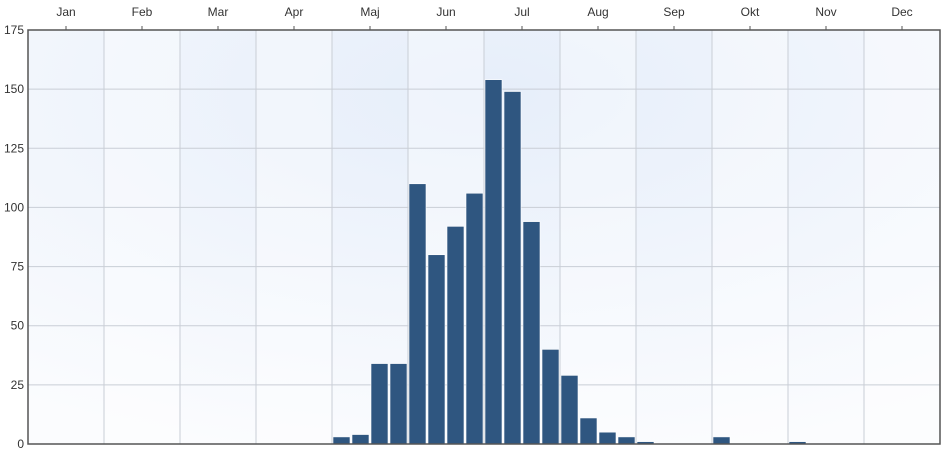 The width and height of the screenshot is (948, 453). What do you see at coordinates (18, 385) in the screenshot?
I see `y-tick-label: 25` at bounding box center [18, 385].